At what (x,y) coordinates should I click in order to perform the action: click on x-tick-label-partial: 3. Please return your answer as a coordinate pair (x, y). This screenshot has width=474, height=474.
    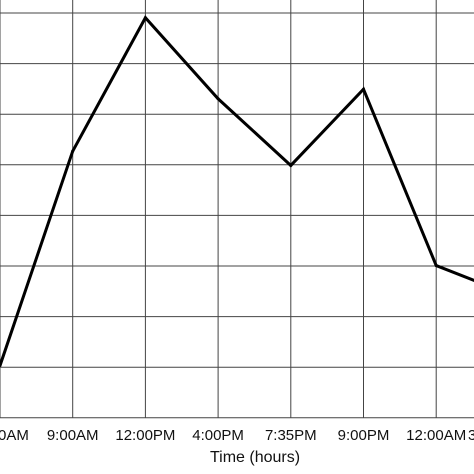
    Looking at the image, I should click on (471, 435).